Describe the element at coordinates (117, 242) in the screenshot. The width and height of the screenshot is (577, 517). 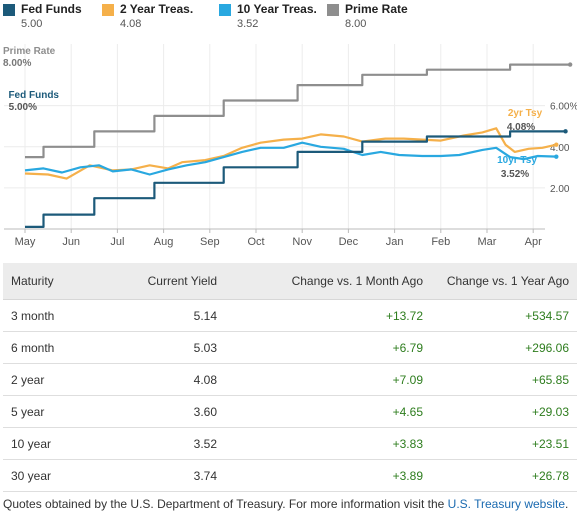
I see `x-tick-label: Jul` at that location.